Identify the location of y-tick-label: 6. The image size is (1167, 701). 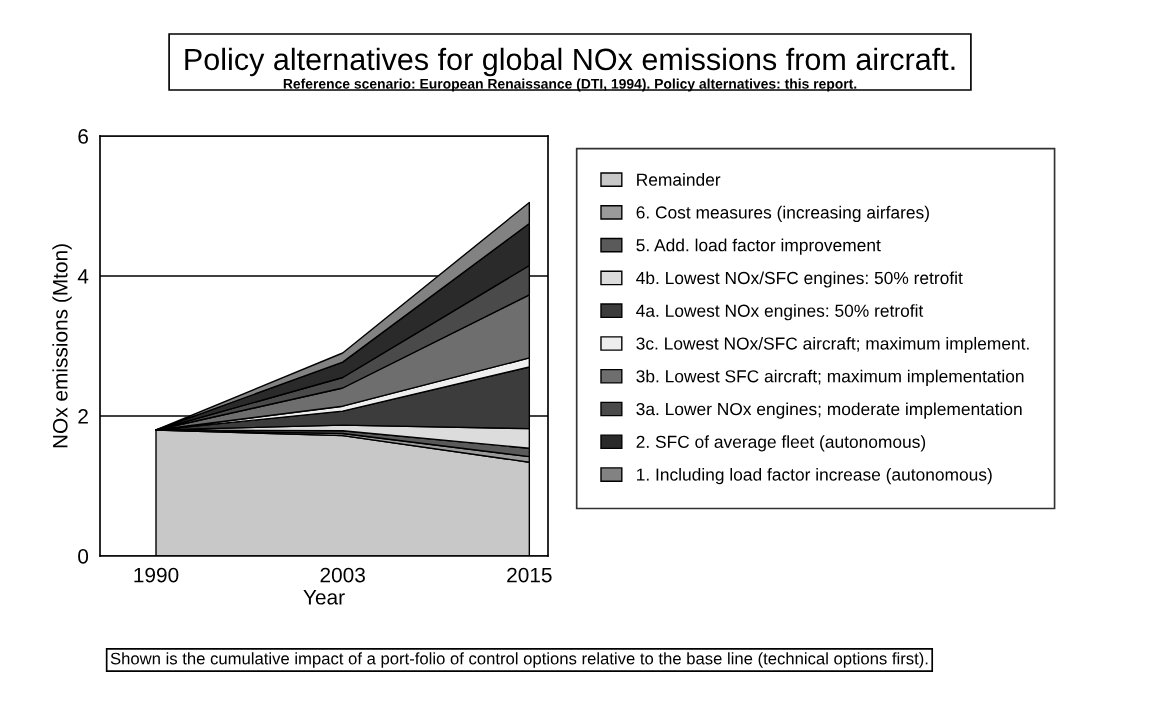
(83, 136).